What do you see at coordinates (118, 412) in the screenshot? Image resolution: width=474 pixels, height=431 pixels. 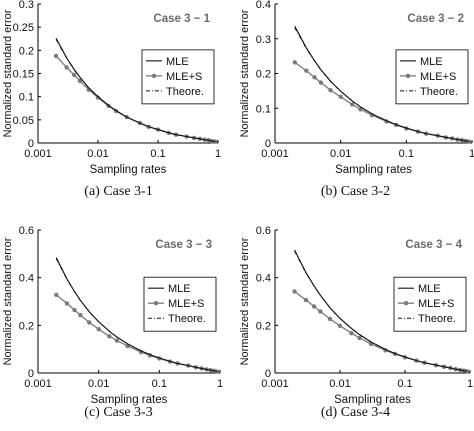 I see `caption-case-3-3: (c) Case 3-3` at bounding box center [118, 412].